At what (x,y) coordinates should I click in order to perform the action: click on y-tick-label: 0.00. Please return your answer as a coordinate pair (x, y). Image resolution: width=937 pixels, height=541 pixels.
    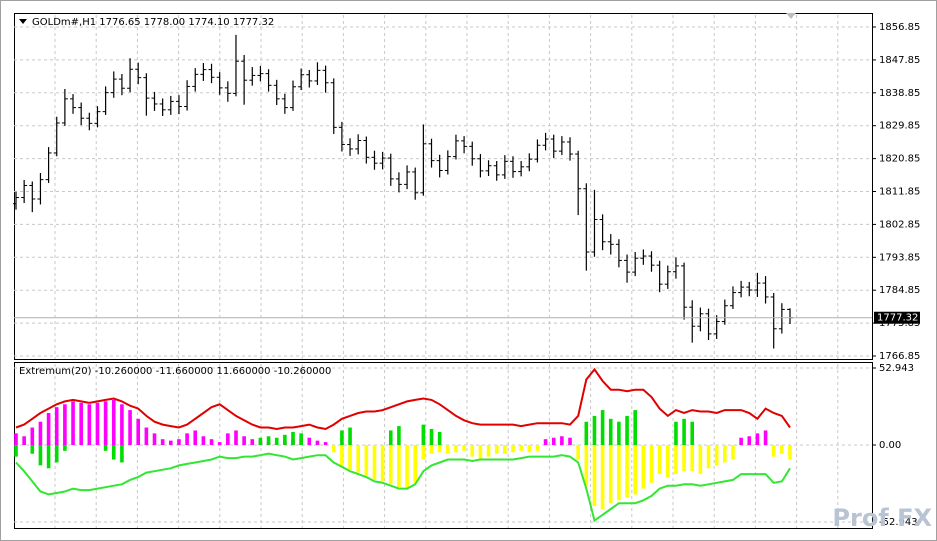
    Looking at the image, I should click on (890, 445).